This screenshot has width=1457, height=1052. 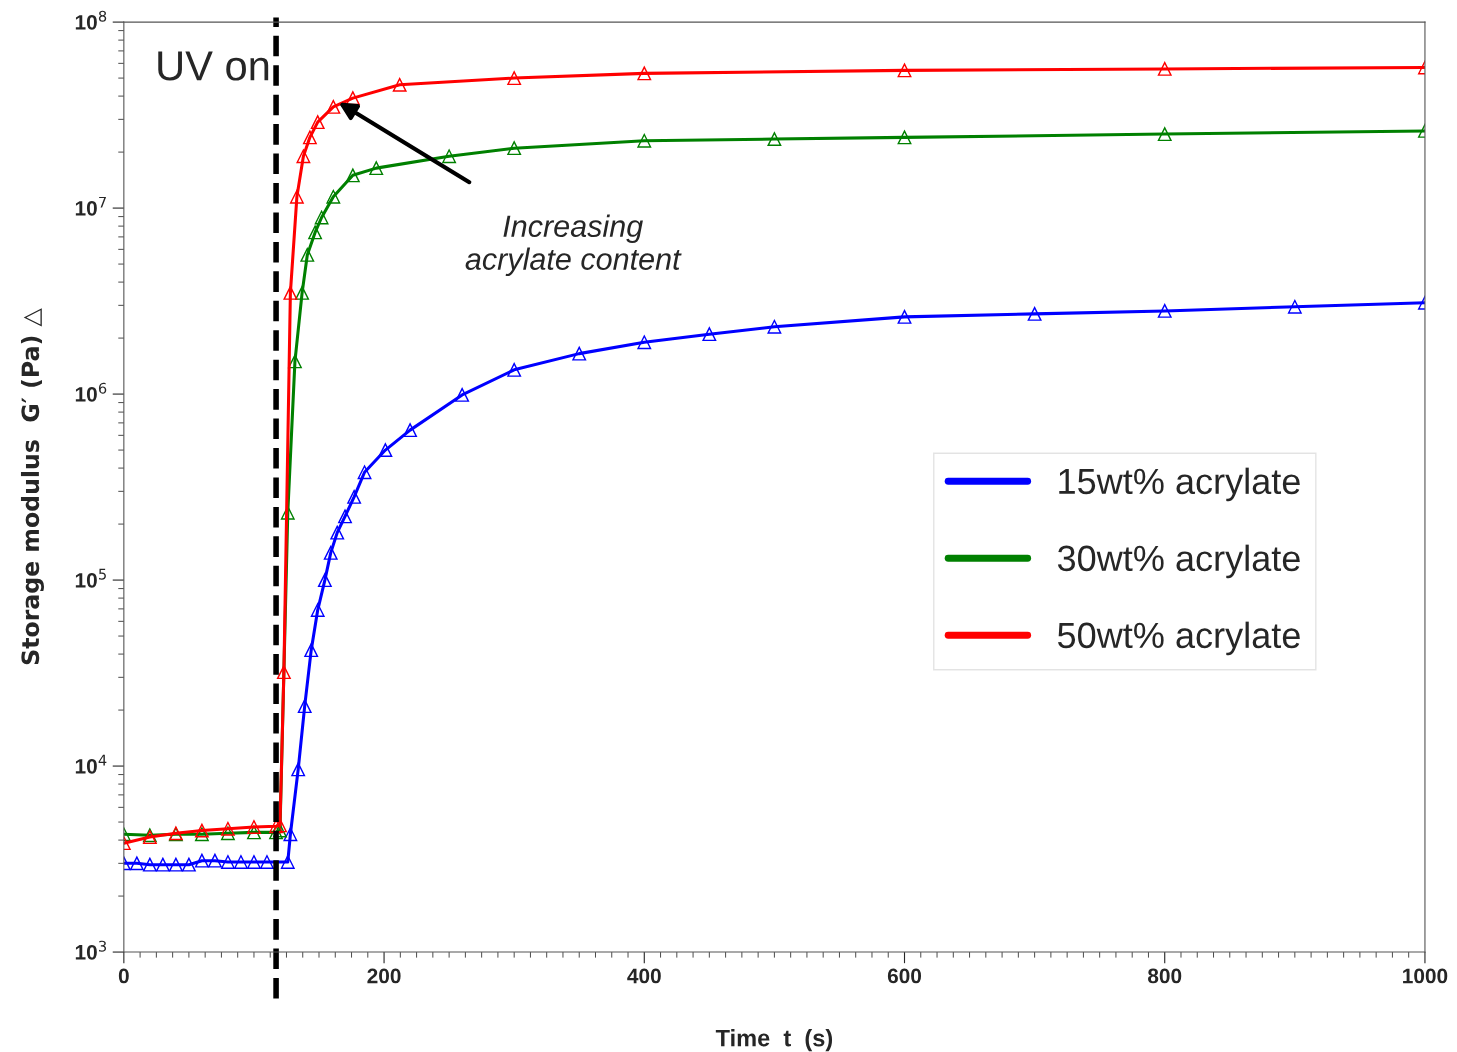 I want to click on x-tick-label: 0, so click(x=123, y=976).